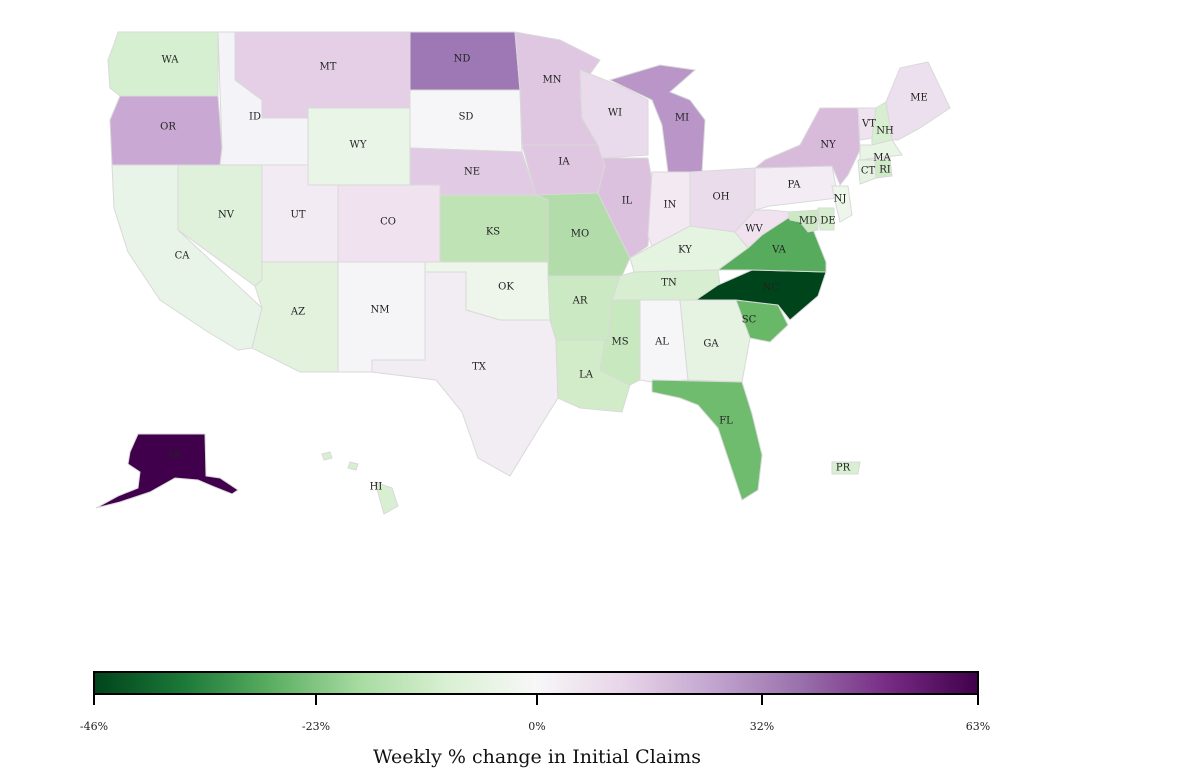 The height and width of the screenshot is (768, 1200). Describe the element at coordinates (771, 288) in the screenshot. I see `state-label-nc: NC` at that location.